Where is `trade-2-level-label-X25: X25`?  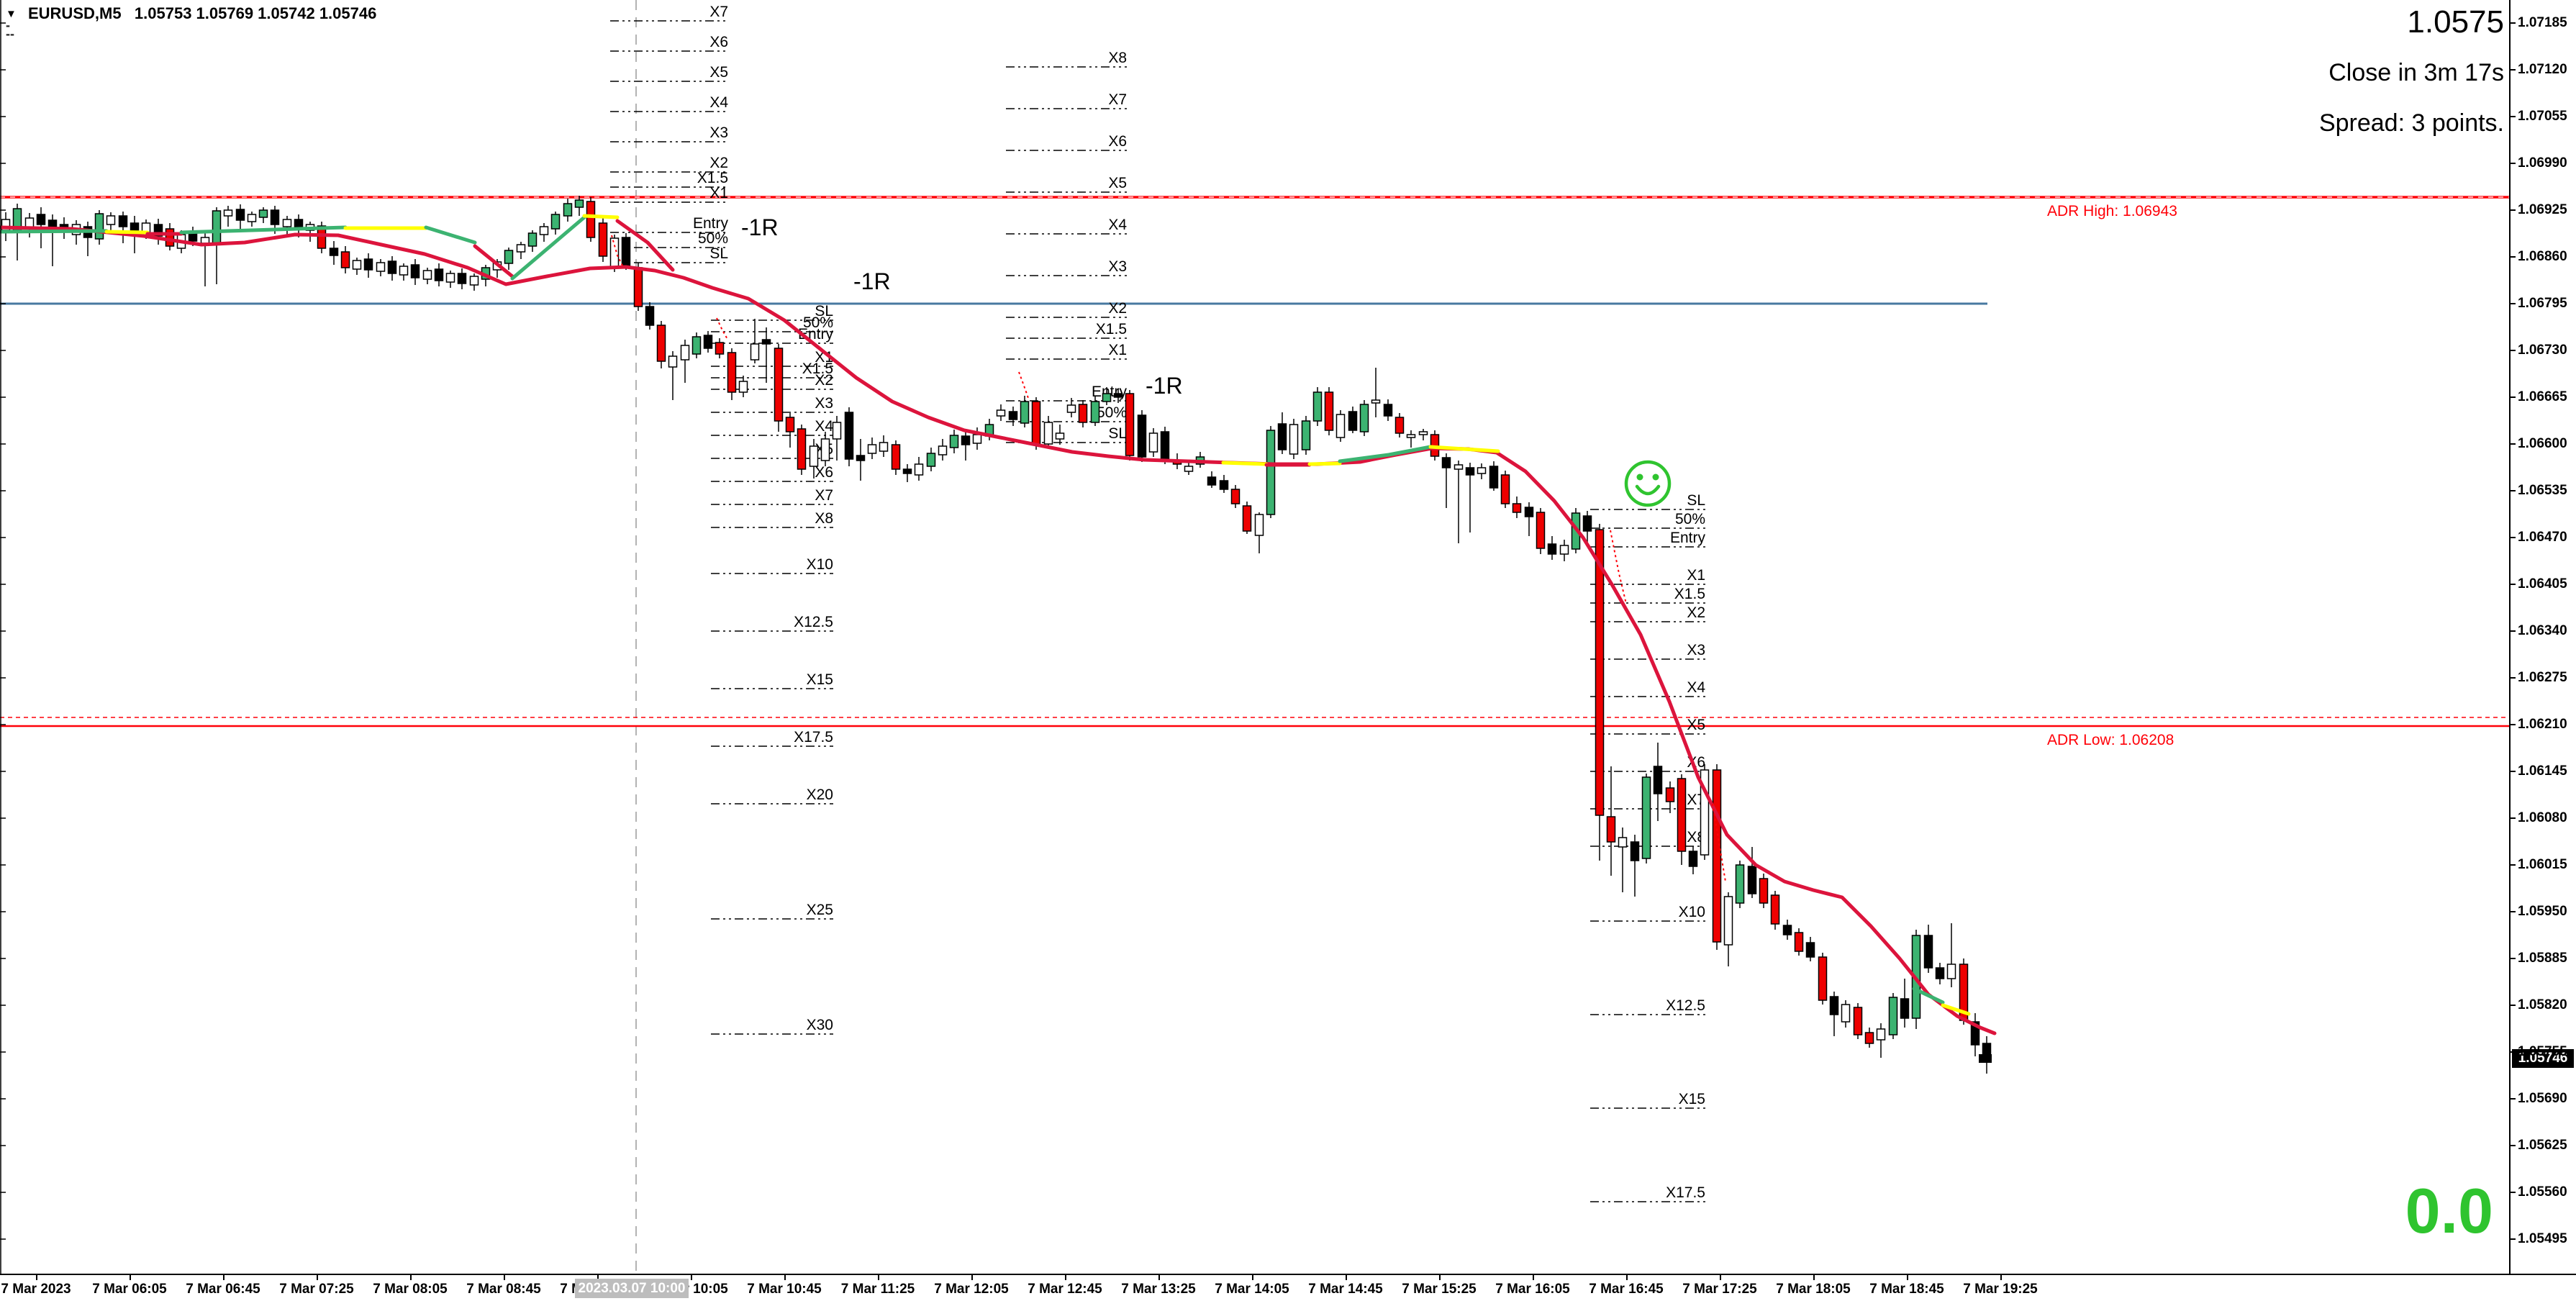 trade-2-level-label-X25: X25 is located at coordinates (820, 910).